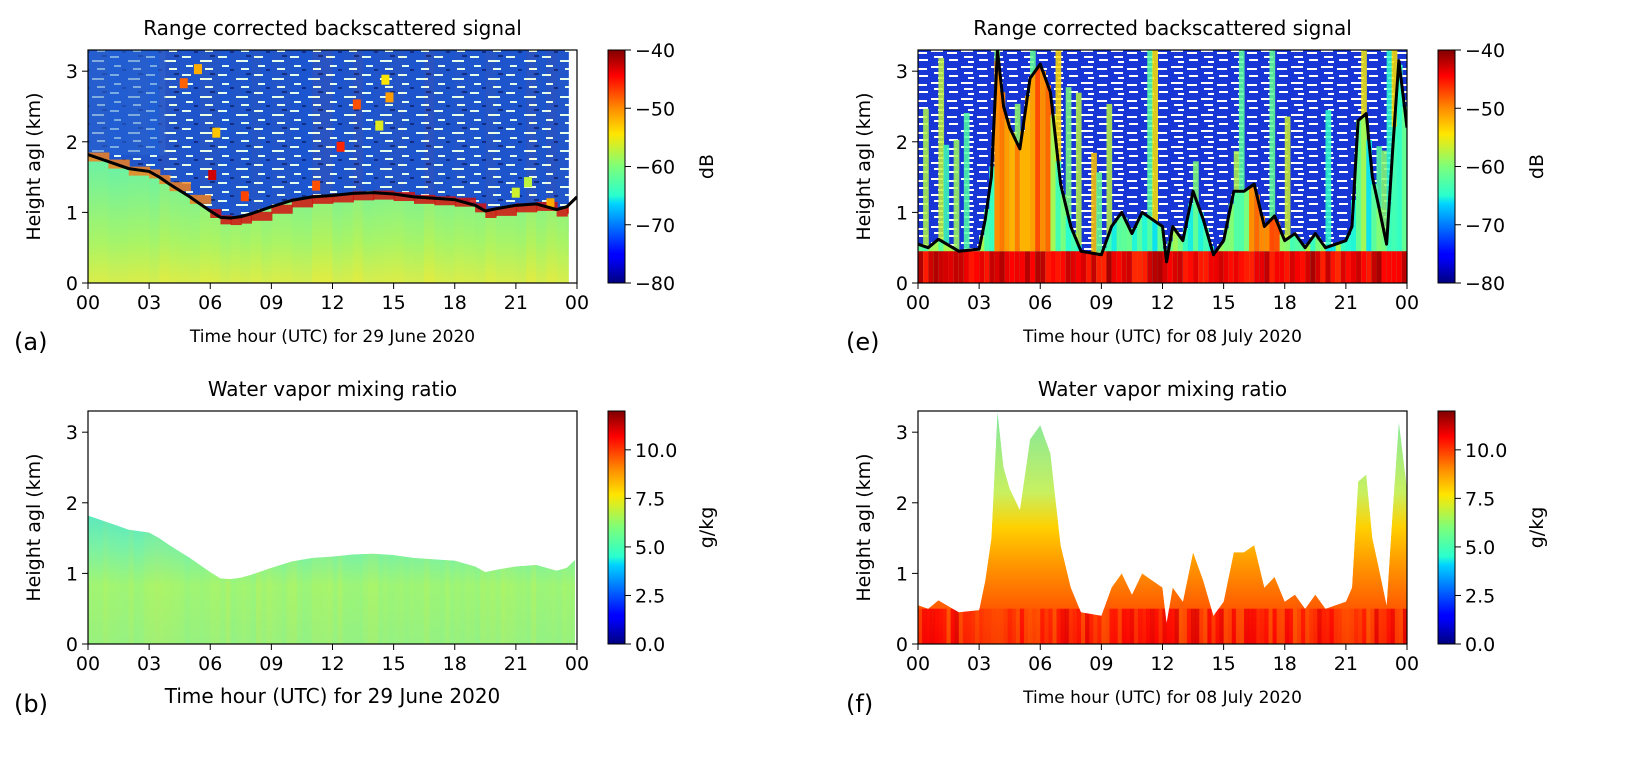 The image size is (1648, 776). I want to click on early-blue, so click(127, 102).